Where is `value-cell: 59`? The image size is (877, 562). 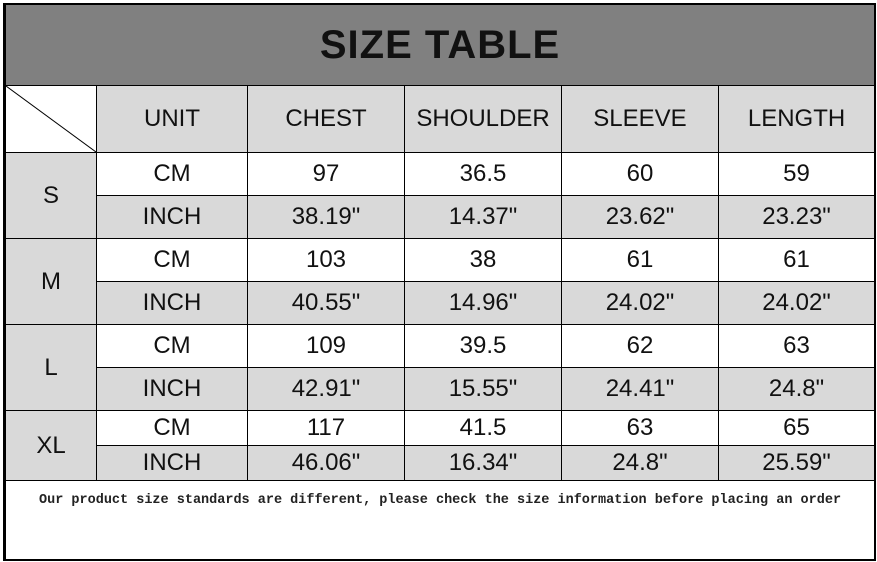
value-cell: 59 is located at coordinates (796, 174).